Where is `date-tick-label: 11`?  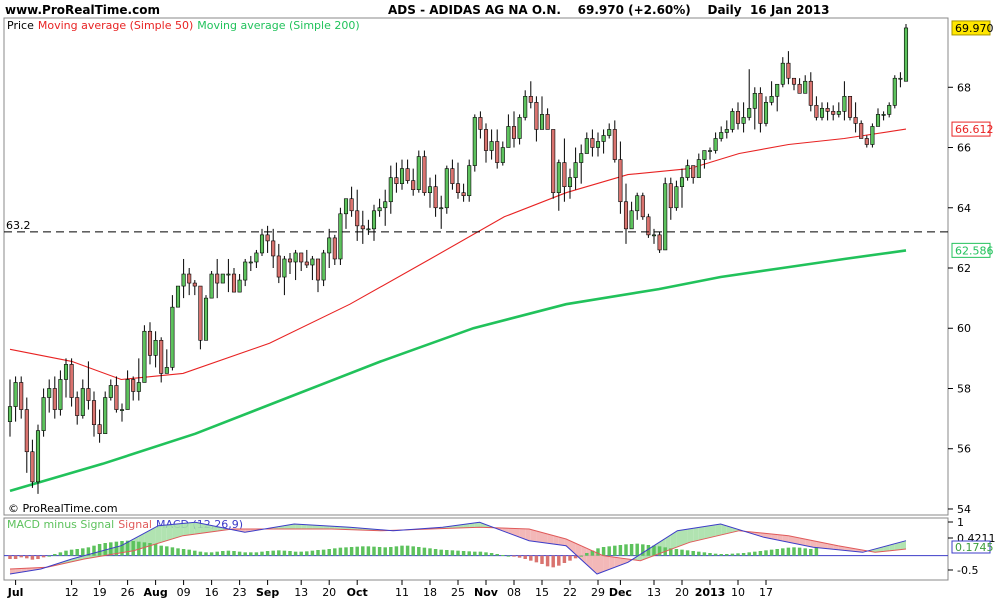
date-tick-label: 11 is located at coordinates (402, 592).